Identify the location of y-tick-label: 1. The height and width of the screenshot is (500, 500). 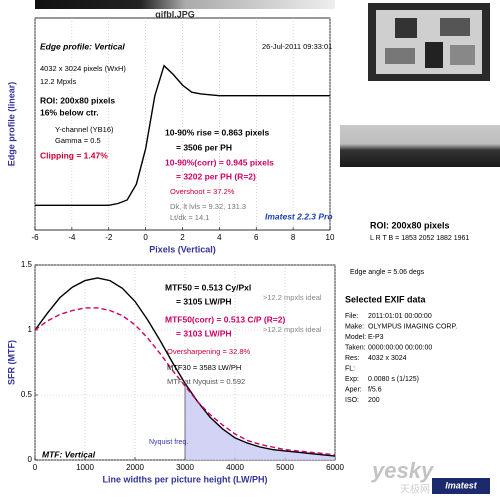
(30, 329).